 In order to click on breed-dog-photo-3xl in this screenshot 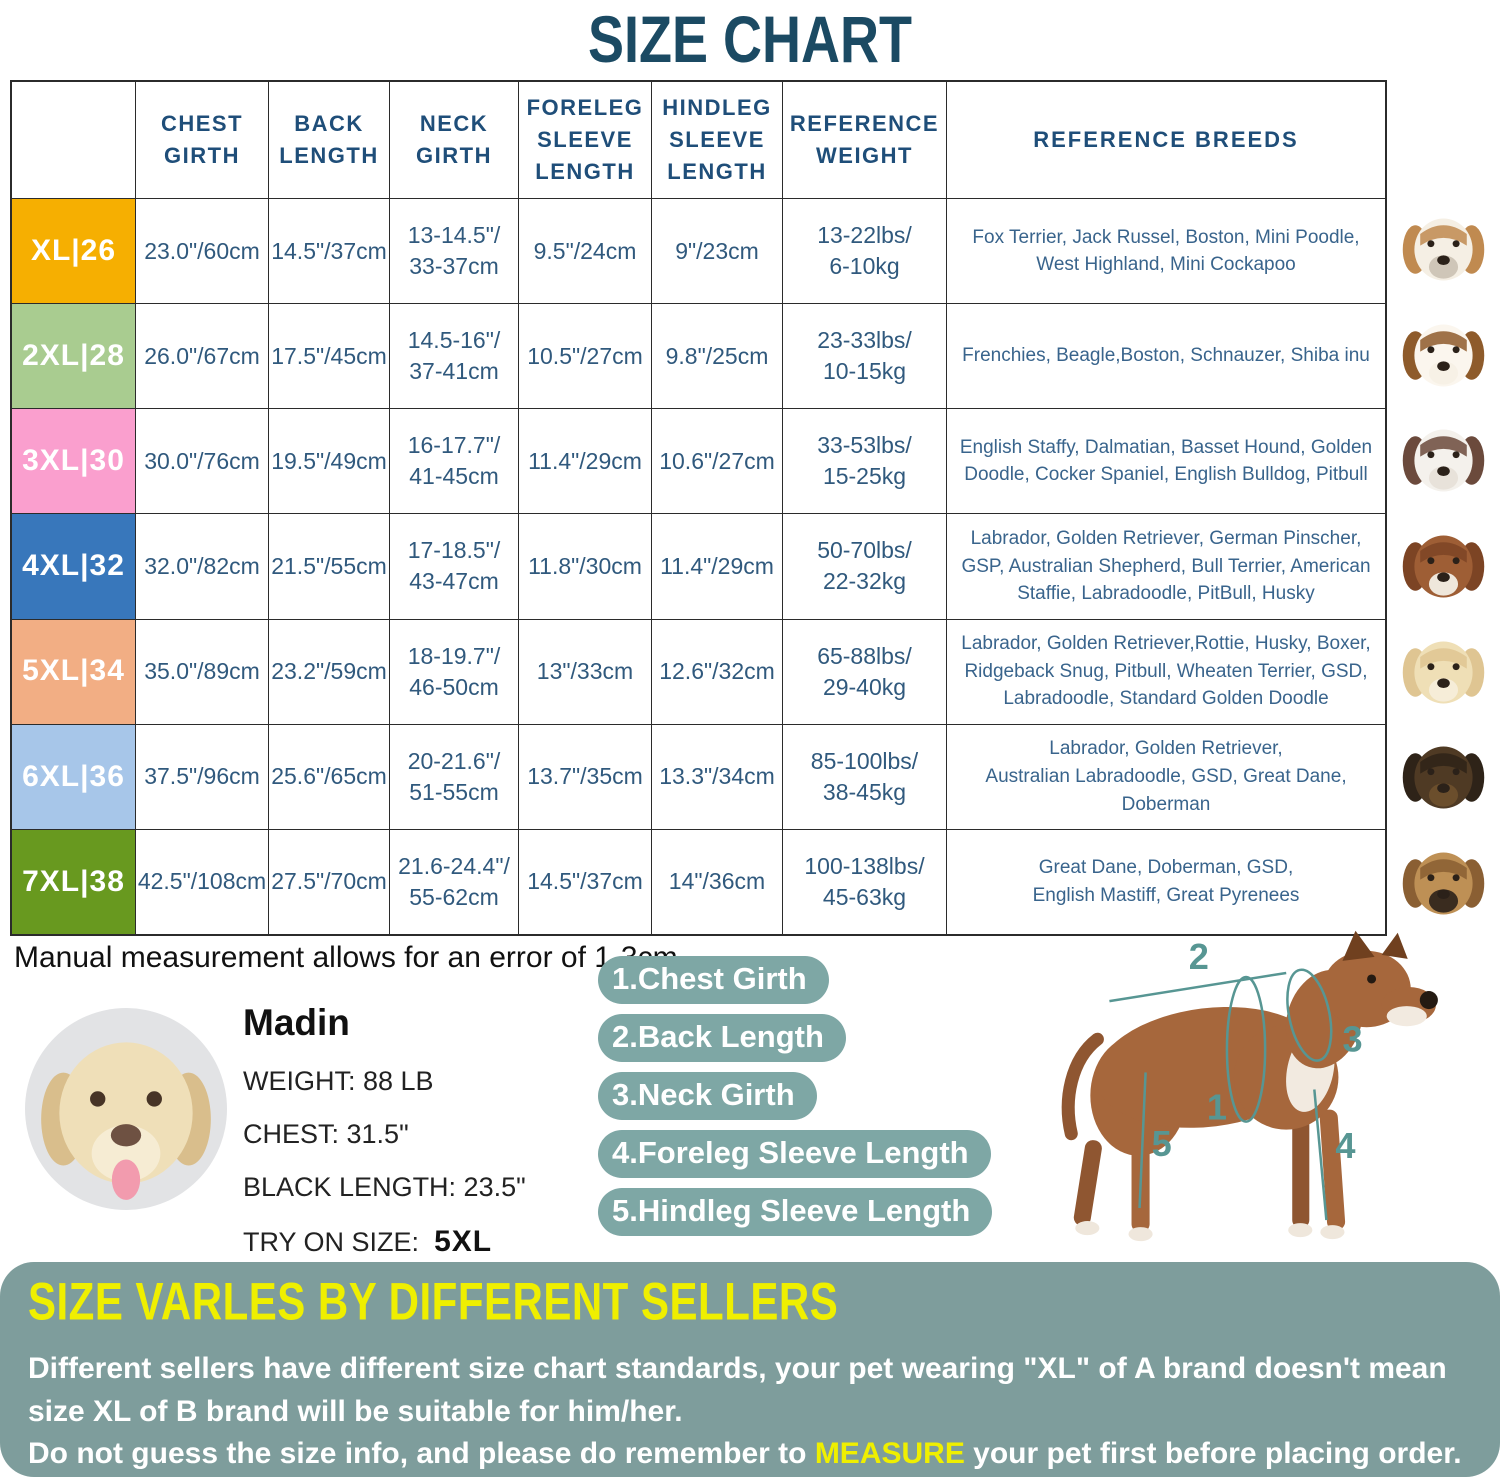, I will do `click(1443, 461)`.